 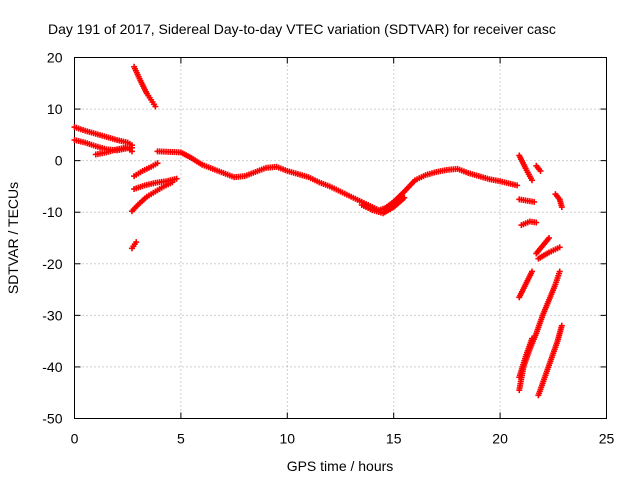 What do you see at coordinates (152, 197) in the screenshot?
I see `series-arc-low-rising` at bounding box center [152, 197].